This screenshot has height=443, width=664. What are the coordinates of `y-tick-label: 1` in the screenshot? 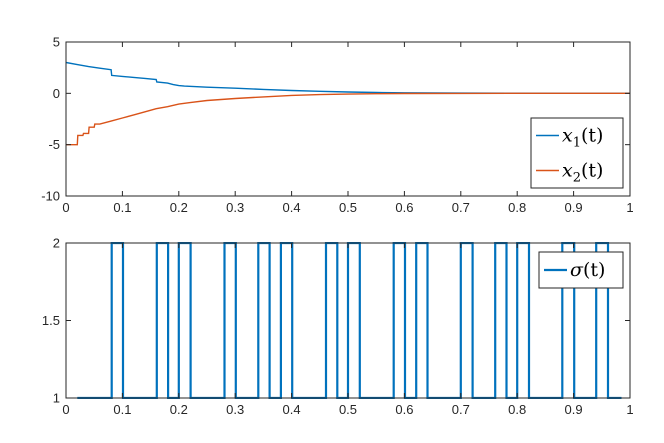 It's located at (56, 398).